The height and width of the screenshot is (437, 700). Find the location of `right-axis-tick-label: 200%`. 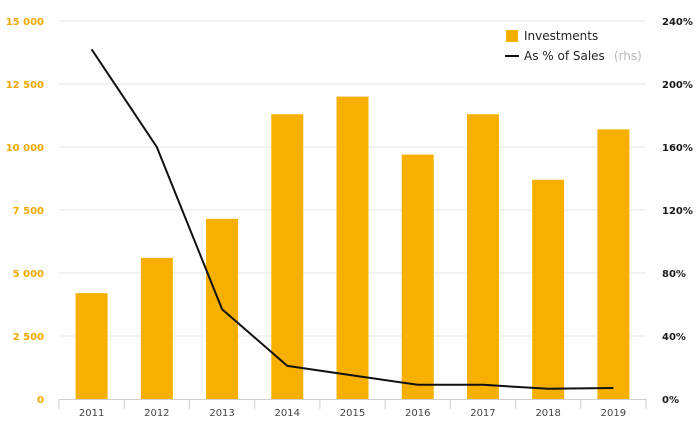

right-axis-tick-label: 200% is located at coordinates (677, 85).